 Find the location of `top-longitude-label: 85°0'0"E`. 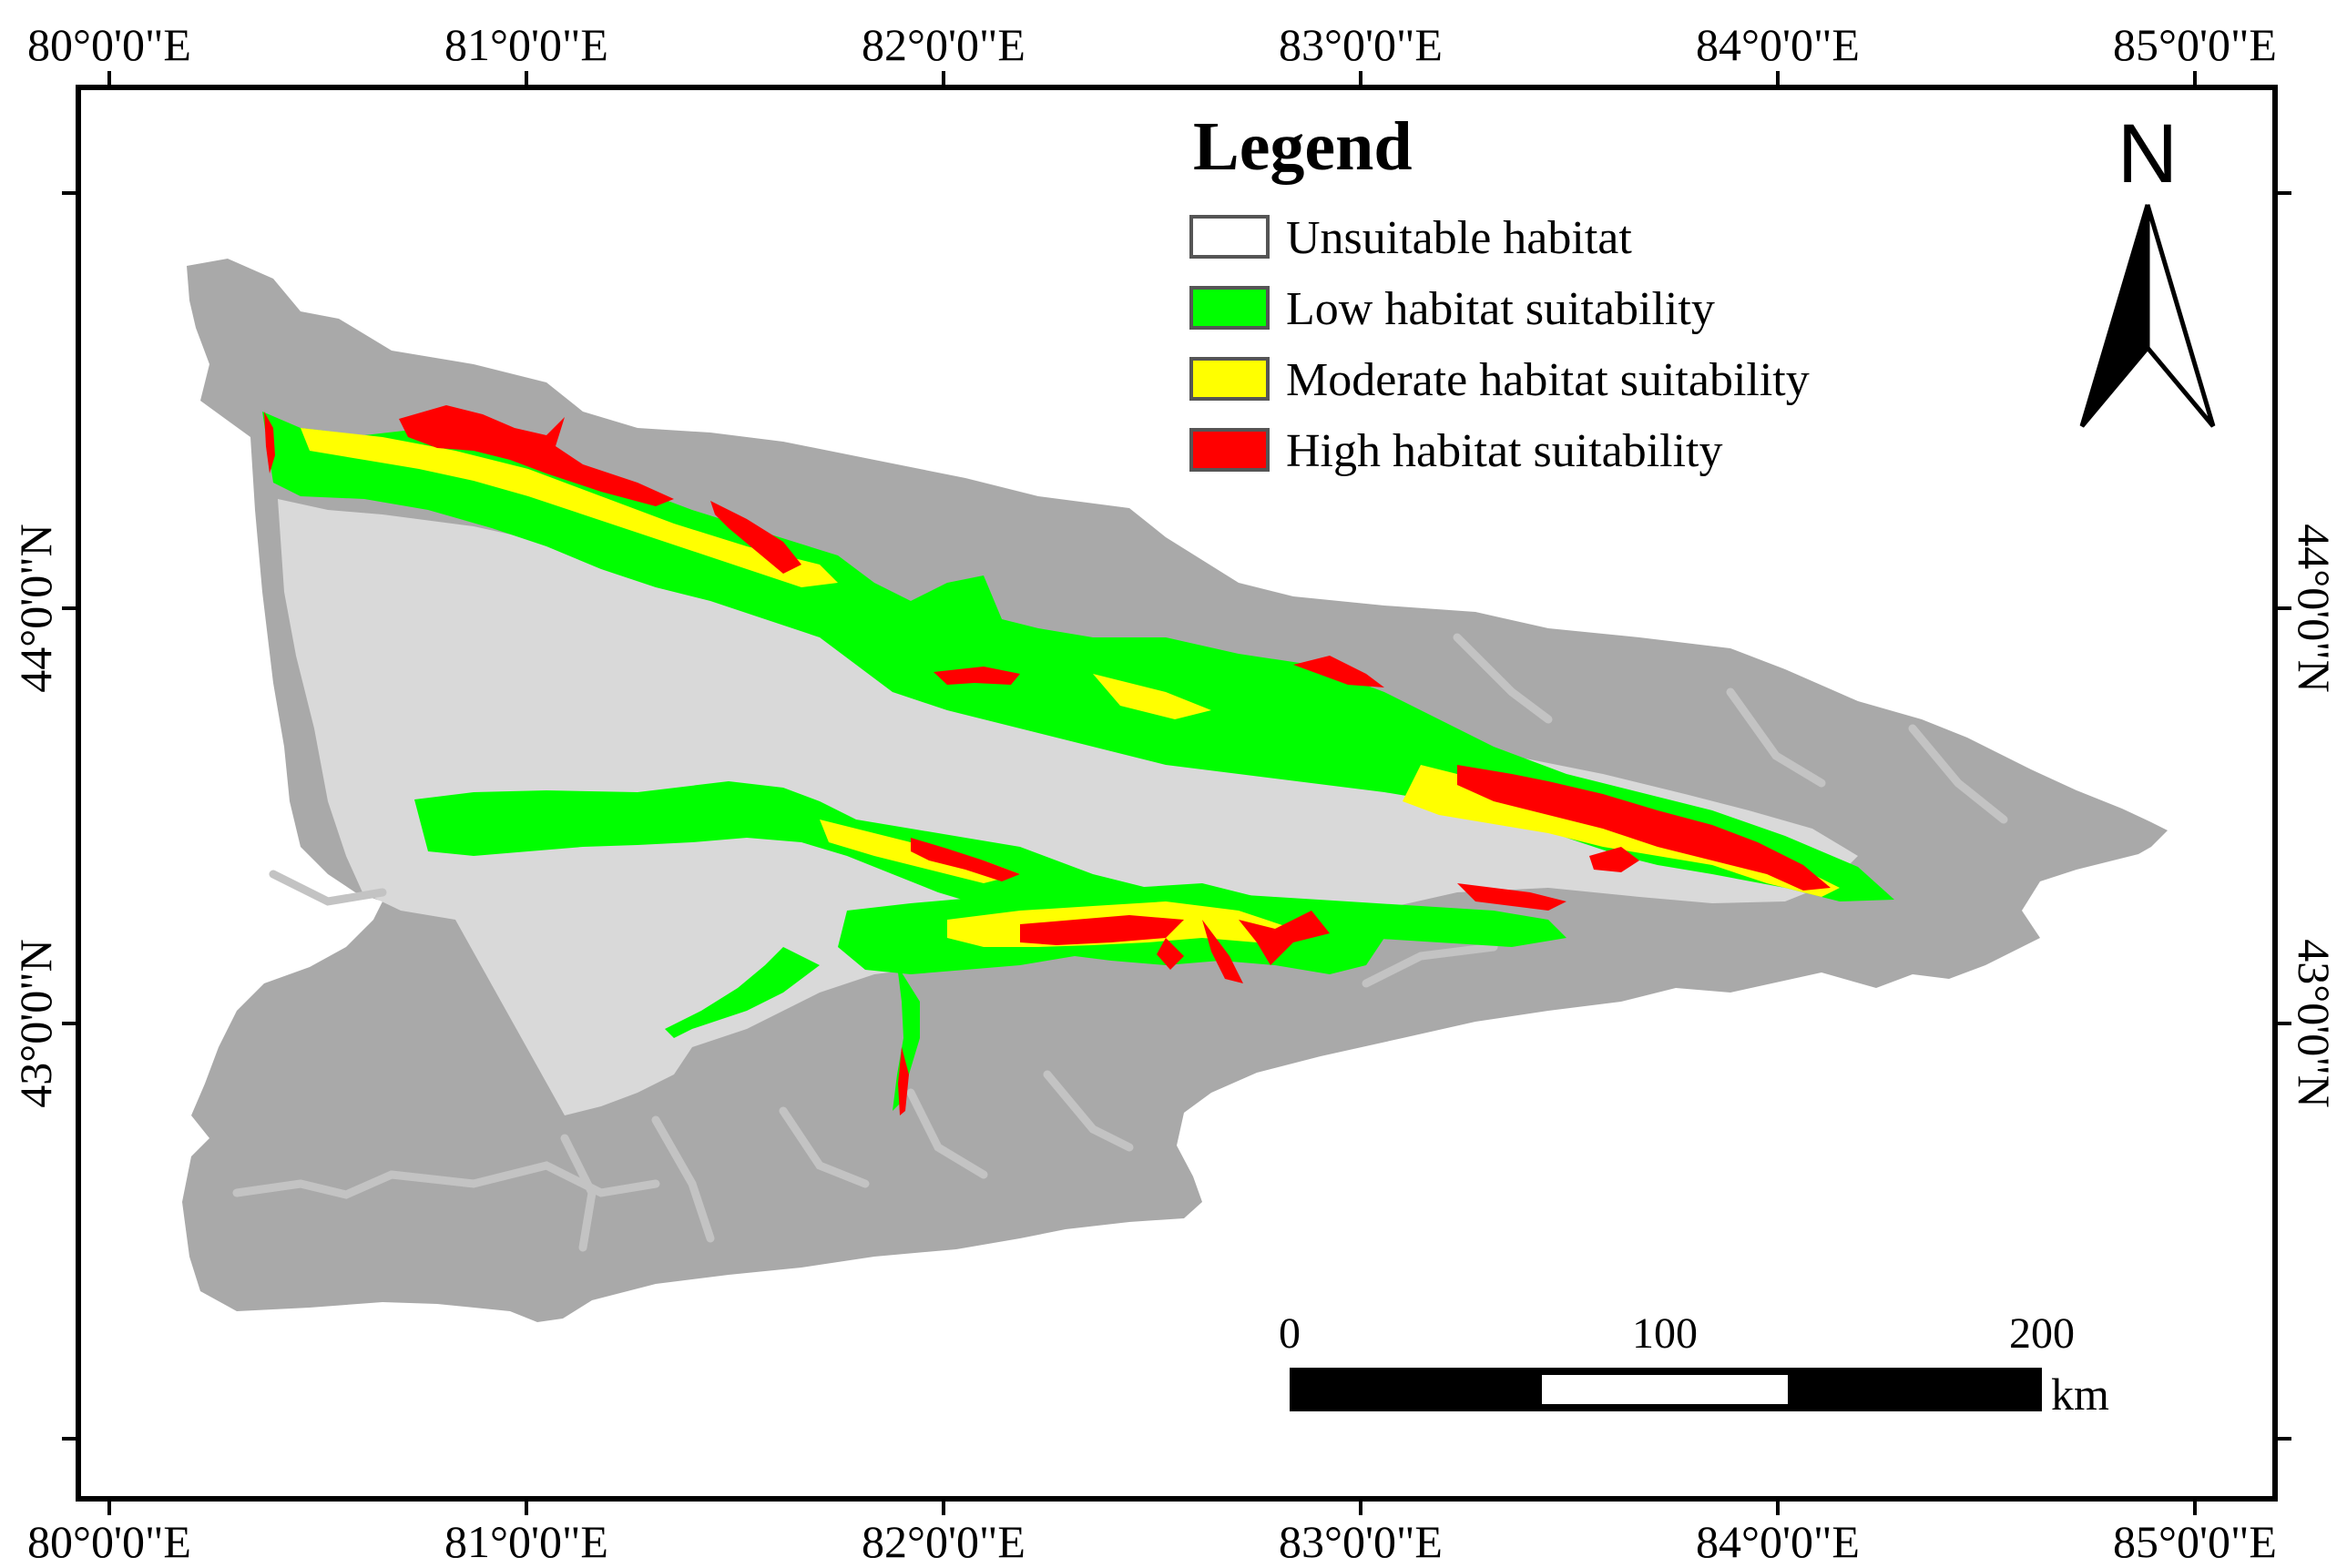

top-longitude-label: 85°0'0"E is located at coordinates (2195, 44).